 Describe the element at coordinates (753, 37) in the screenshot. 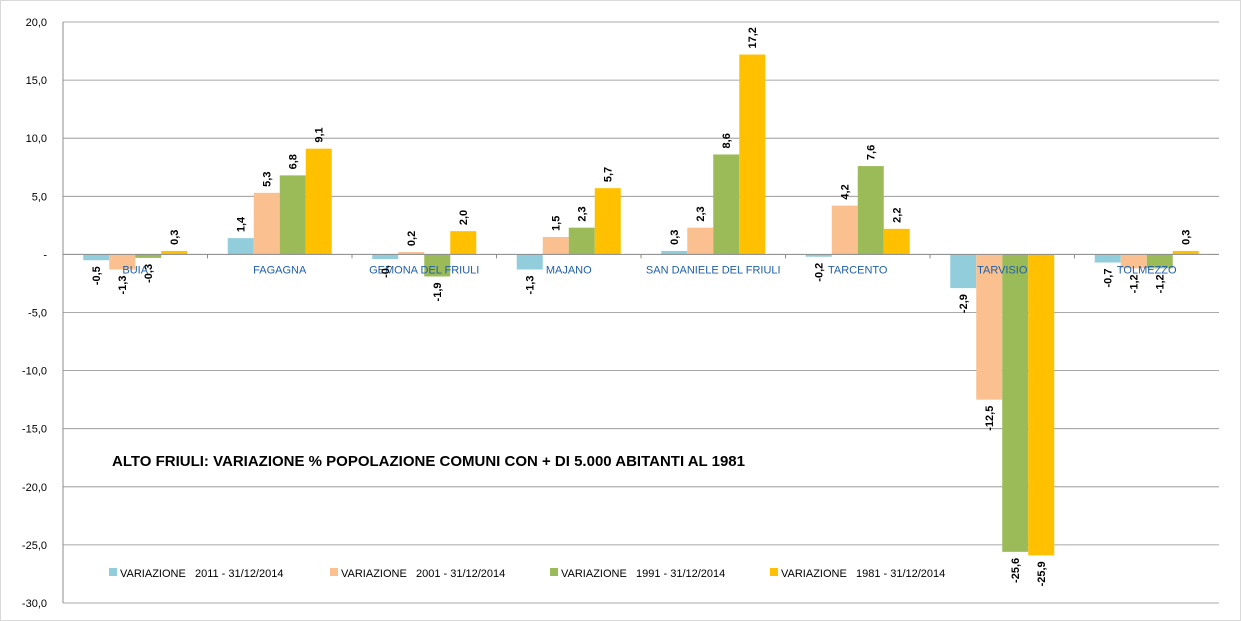

I see `data-label: 17,2` at that location.